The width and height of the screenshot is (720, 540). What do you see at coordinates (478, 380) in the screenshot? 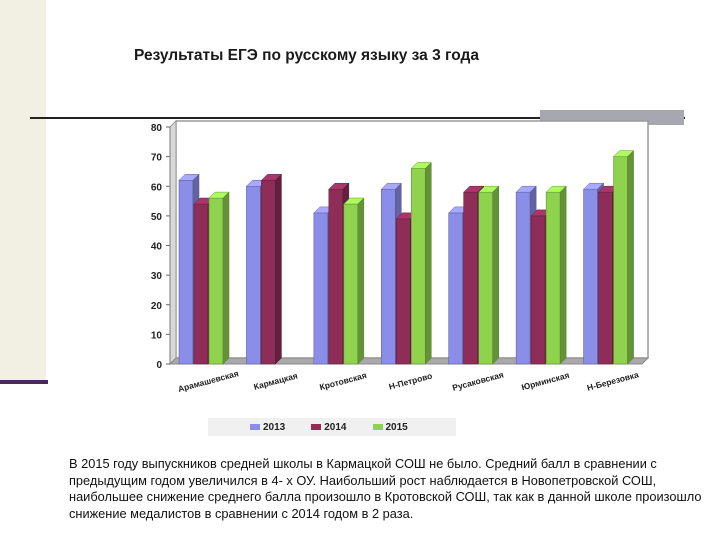
I see `x-category-label: Русаковская` at bounding box center [478, 380].